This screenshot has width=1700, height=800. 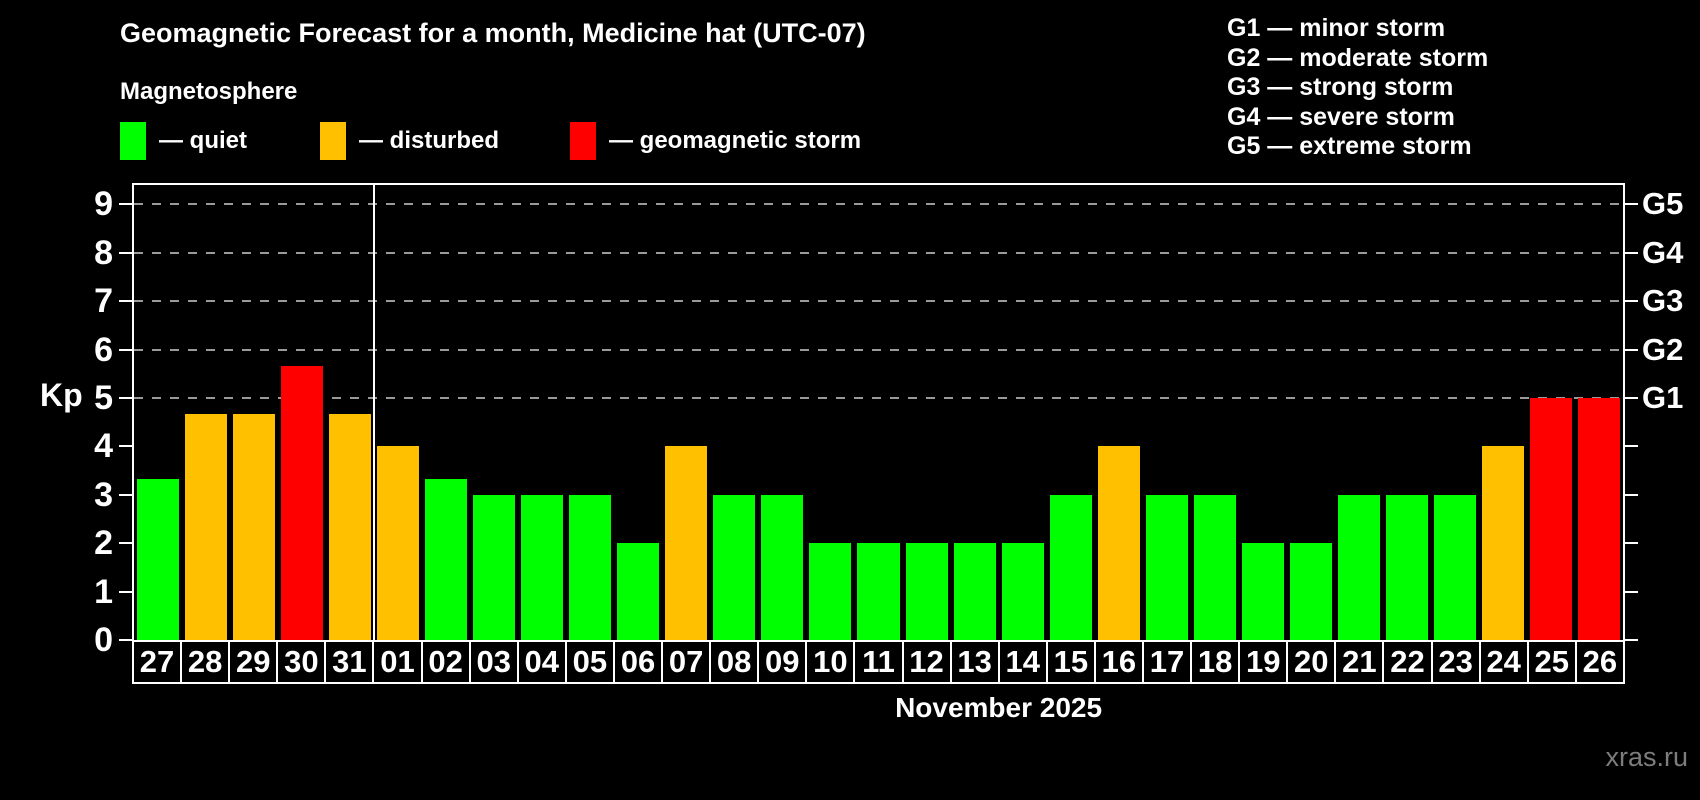 I want to click on day-label-17: 17, so click(x=1165, y=662).